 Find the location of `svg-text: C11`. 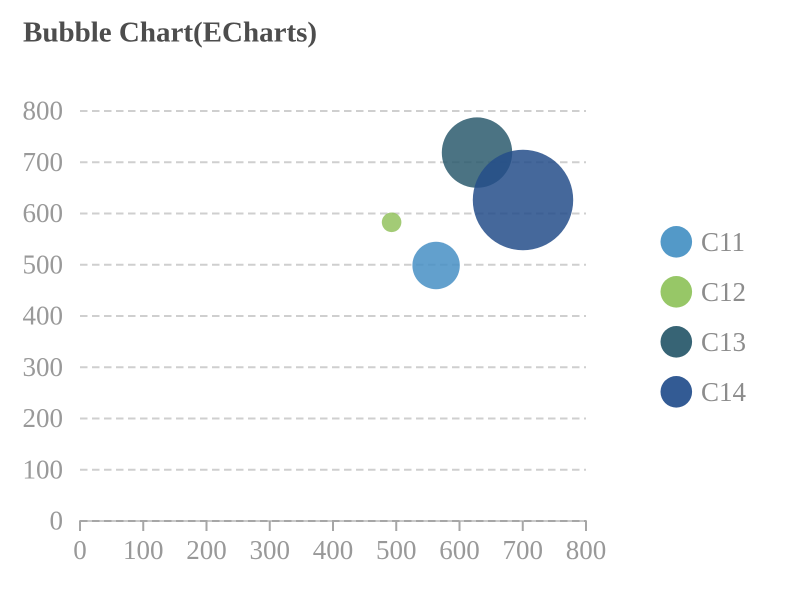

svg-text: C11 is located at coordinates (723, 242).